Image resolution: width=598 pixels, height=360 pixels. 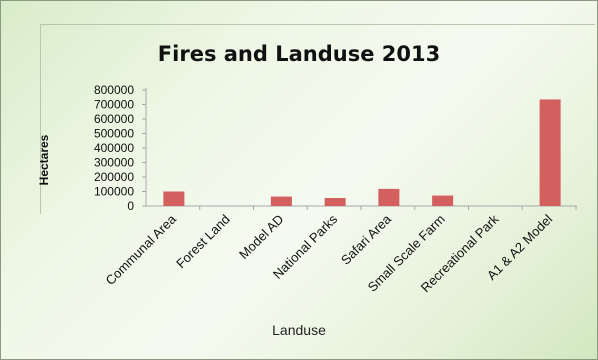 I want to click on y-tick-label: 800000, so click(x=114, y=90).